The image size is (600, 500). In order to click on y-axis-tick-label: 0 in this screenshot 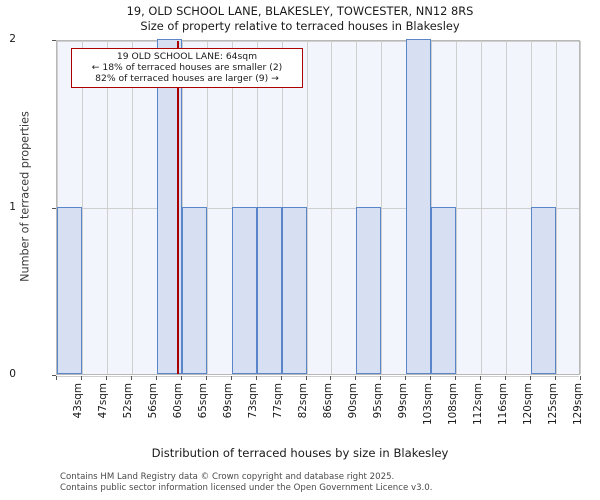, I will do `click(12, 374)`.